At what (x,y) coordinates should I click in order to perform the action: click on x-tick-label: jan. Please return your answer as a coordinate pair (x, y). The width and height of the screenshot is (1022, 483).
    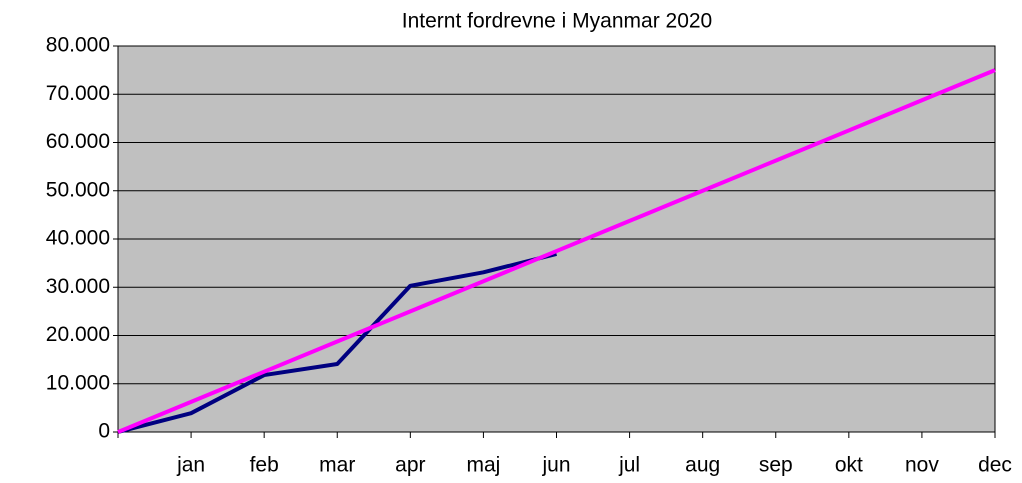
    Looking at the image, I should click on (190, 465).